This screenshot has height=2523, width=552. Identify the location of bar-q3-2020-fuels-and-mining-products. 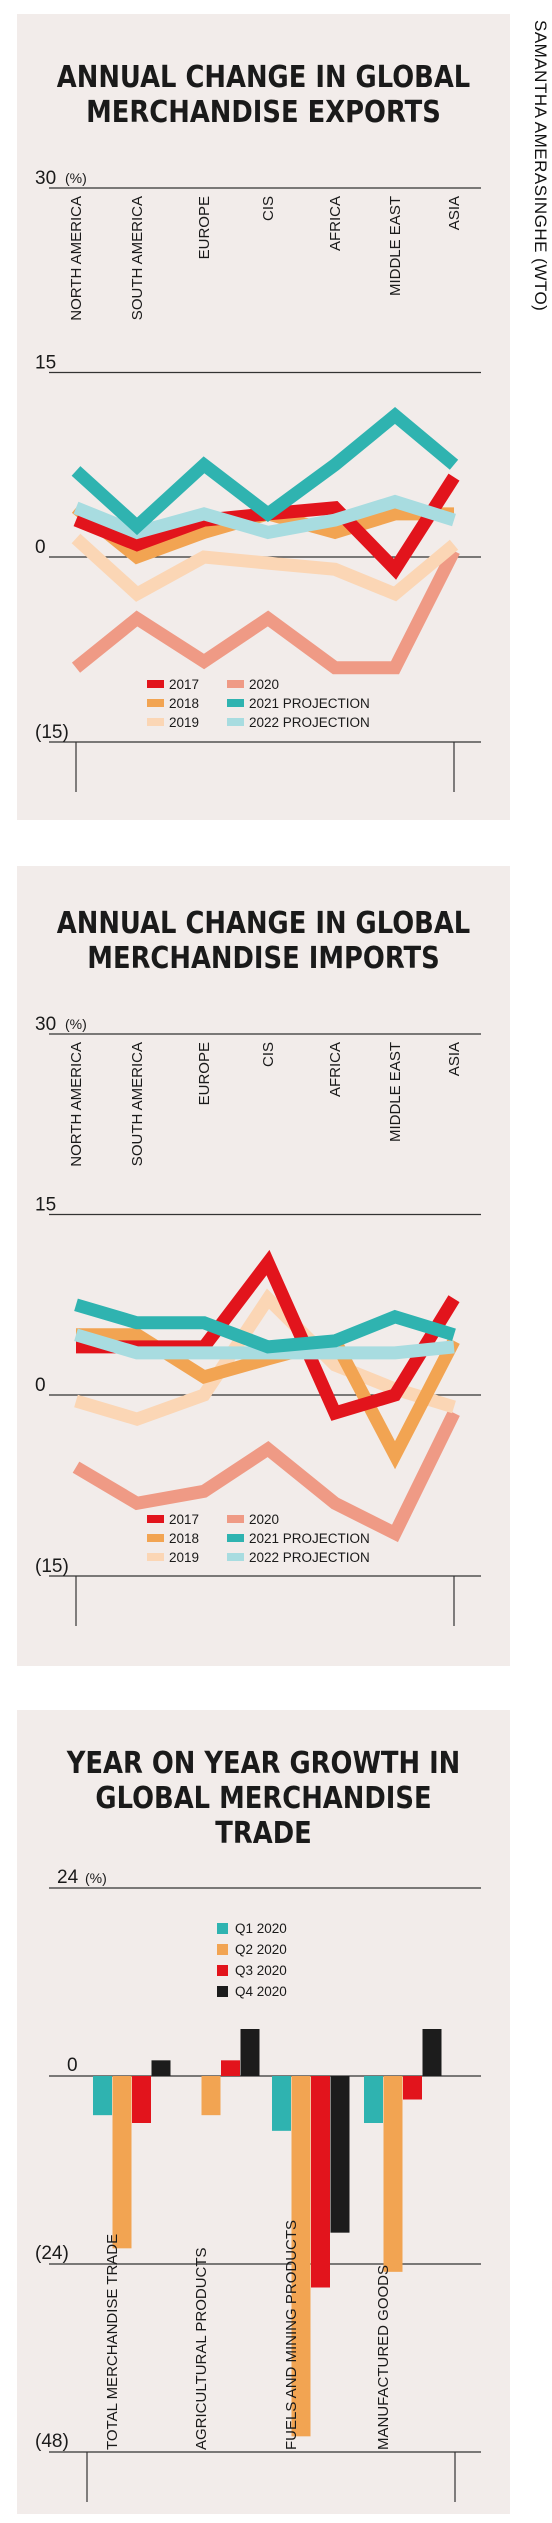
(320, 2182).